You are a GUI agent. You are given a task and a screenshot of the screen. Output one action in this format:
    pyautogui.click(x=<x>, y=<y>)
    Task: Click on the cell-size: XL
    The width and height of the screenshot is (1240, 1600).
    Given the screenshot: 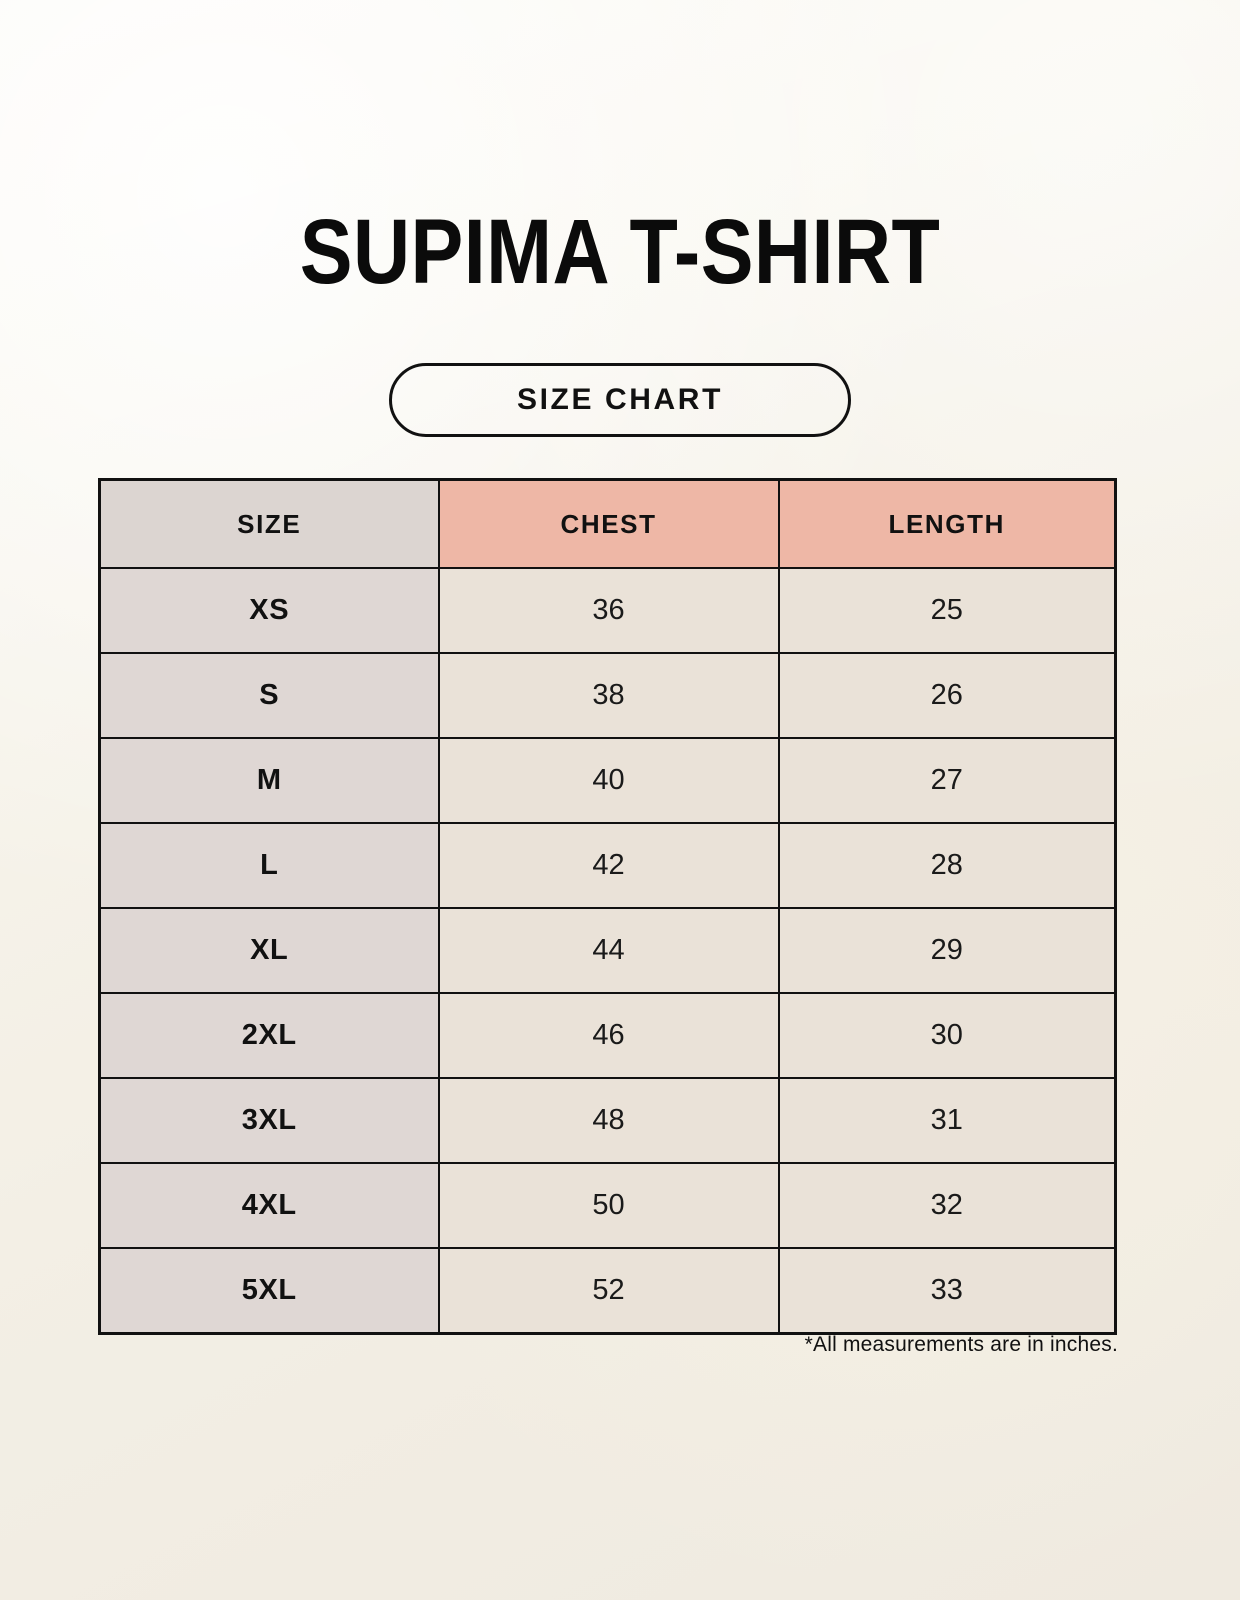 What is the action you would take?
    pyautogui.click(x=269, y=950)
    